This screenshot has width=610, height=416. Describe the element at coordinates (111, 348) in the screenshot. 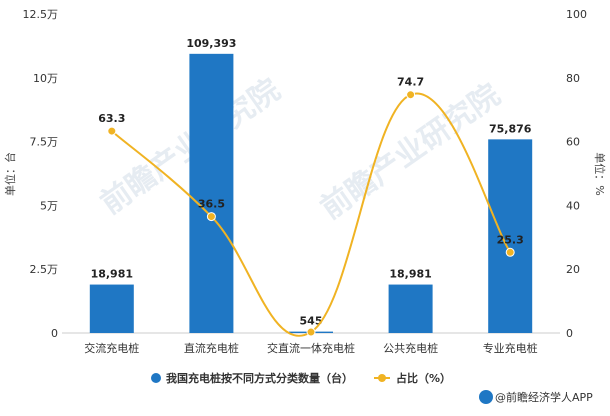

I see `category-label: 交流充电桩` at that location.